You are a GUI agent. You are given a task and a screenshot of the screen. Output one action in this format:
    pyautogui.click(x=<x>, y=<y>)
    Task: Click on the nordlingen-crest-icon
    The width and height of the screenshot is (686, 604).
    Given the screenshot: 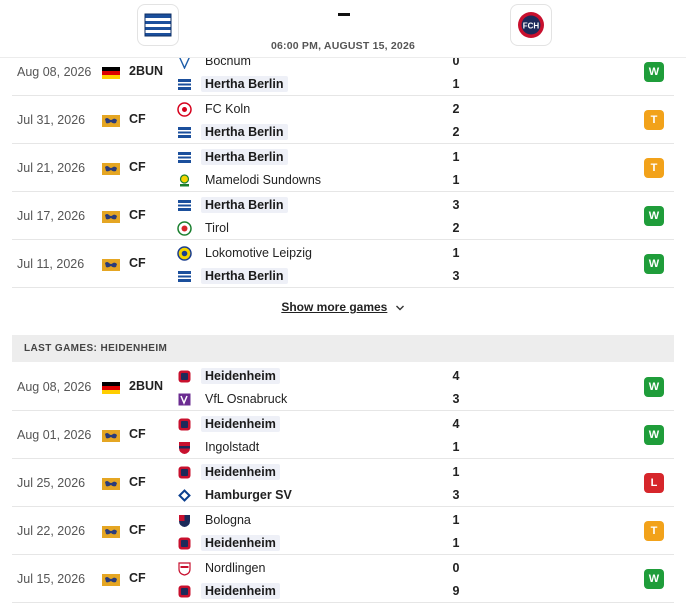 What is the action you would take?
    pyautogui.click(x=184, y=568)
    